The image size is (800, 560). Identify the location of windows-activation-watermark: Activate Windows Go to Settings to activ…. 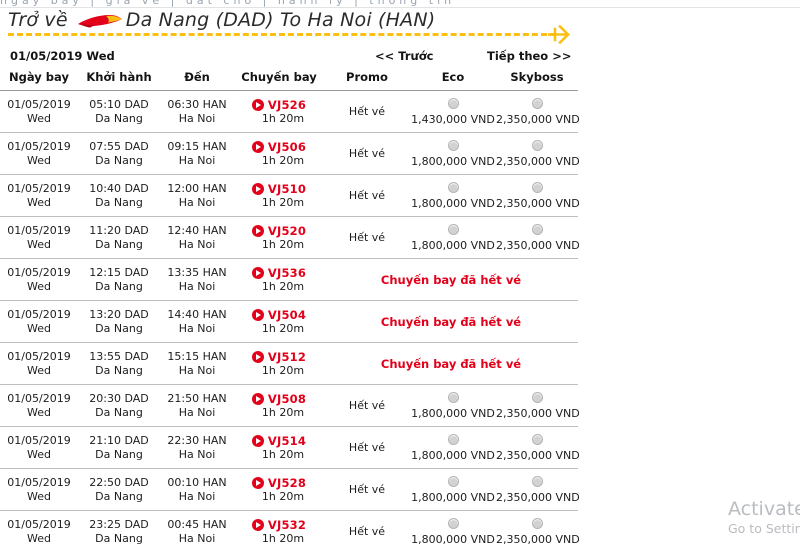
(764, 517).